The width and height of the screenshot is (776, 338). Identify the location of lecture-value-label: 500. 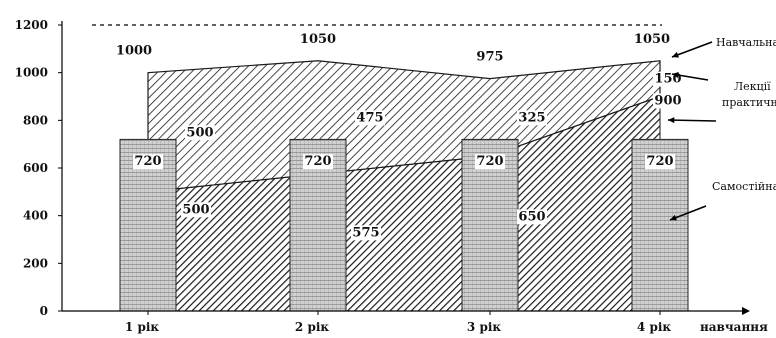
(199, 132).